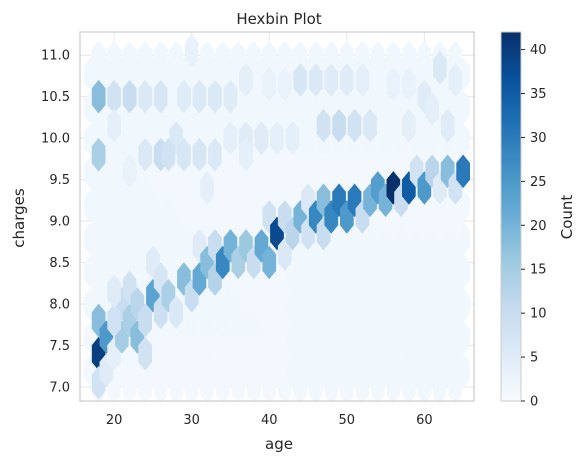 The width and height of the screenshot is (586, 463). Describe the element at coordinates (59, 346) in the screenshot. I see `y-tick-label: 7.5` at that location.